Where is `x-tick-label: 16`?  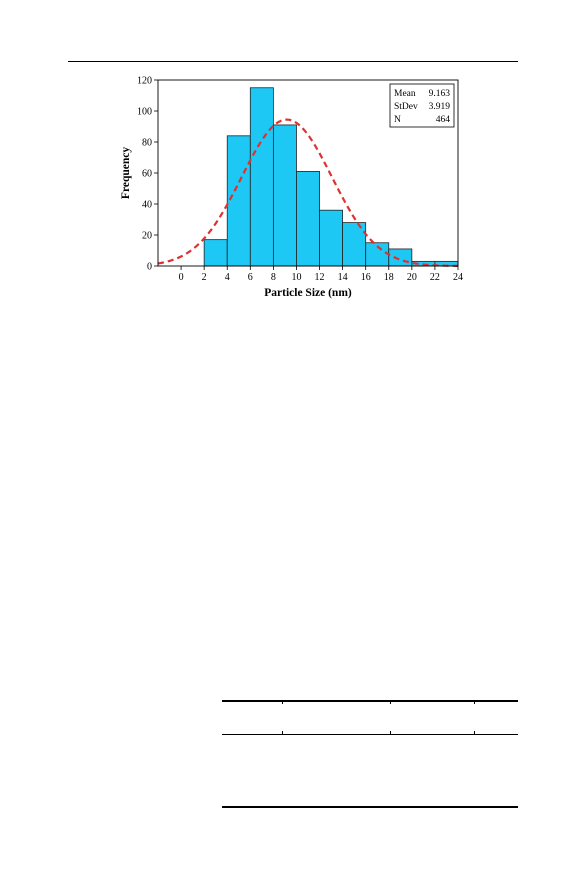
x-tick-label: 16 is located at coordinates (366, 277).